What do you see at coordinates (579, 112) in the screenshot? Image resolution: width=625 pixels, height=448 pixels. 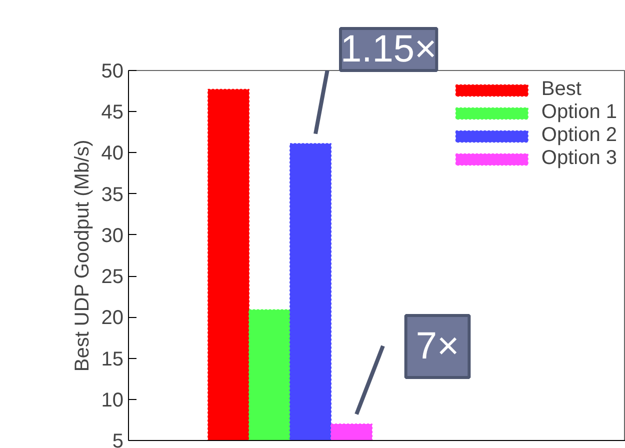 I see `legend-label: Option 1` at bounding box center [579, 112].